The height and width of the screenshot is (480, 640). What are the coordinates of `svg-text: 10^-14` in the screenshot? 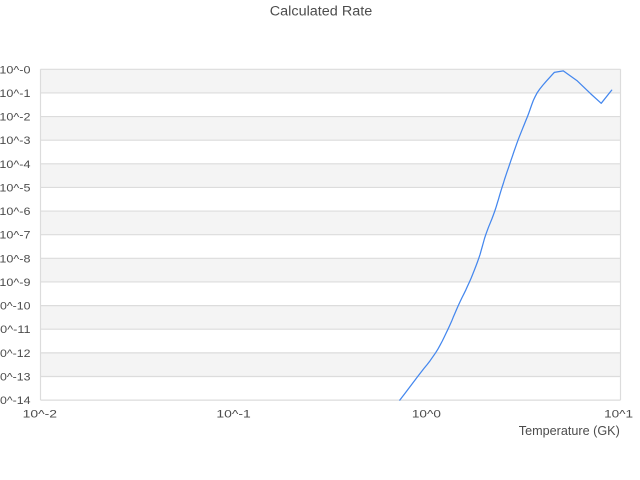 It's located at (15, 401).